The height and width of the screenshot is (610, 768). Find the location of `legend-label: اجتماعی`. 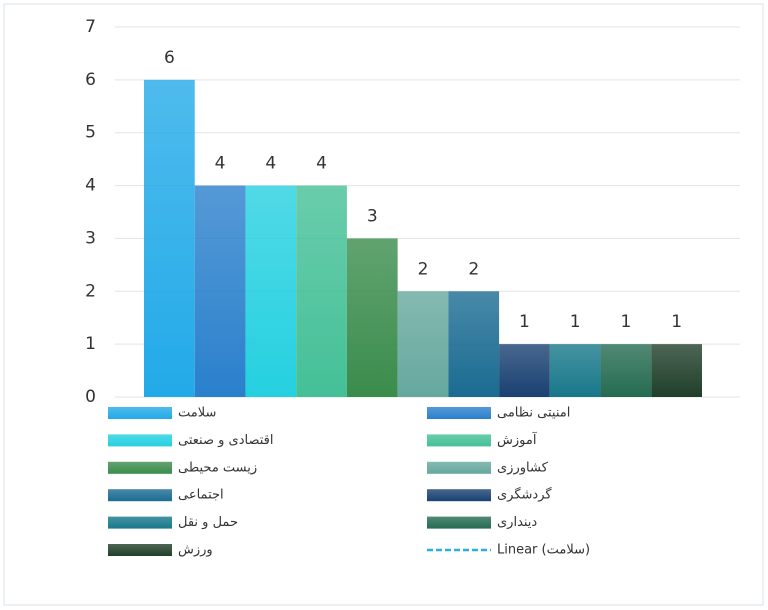

legend-label: اجتماعی is located at coordinates (201, 495).